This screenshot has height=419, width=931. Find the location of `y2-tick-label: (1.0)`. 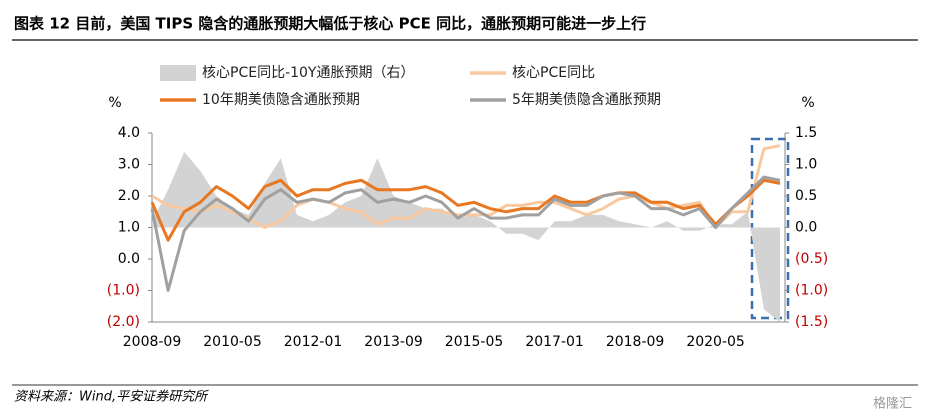

y2-tick-label: (1.0) is located at coordinates (811, 291).